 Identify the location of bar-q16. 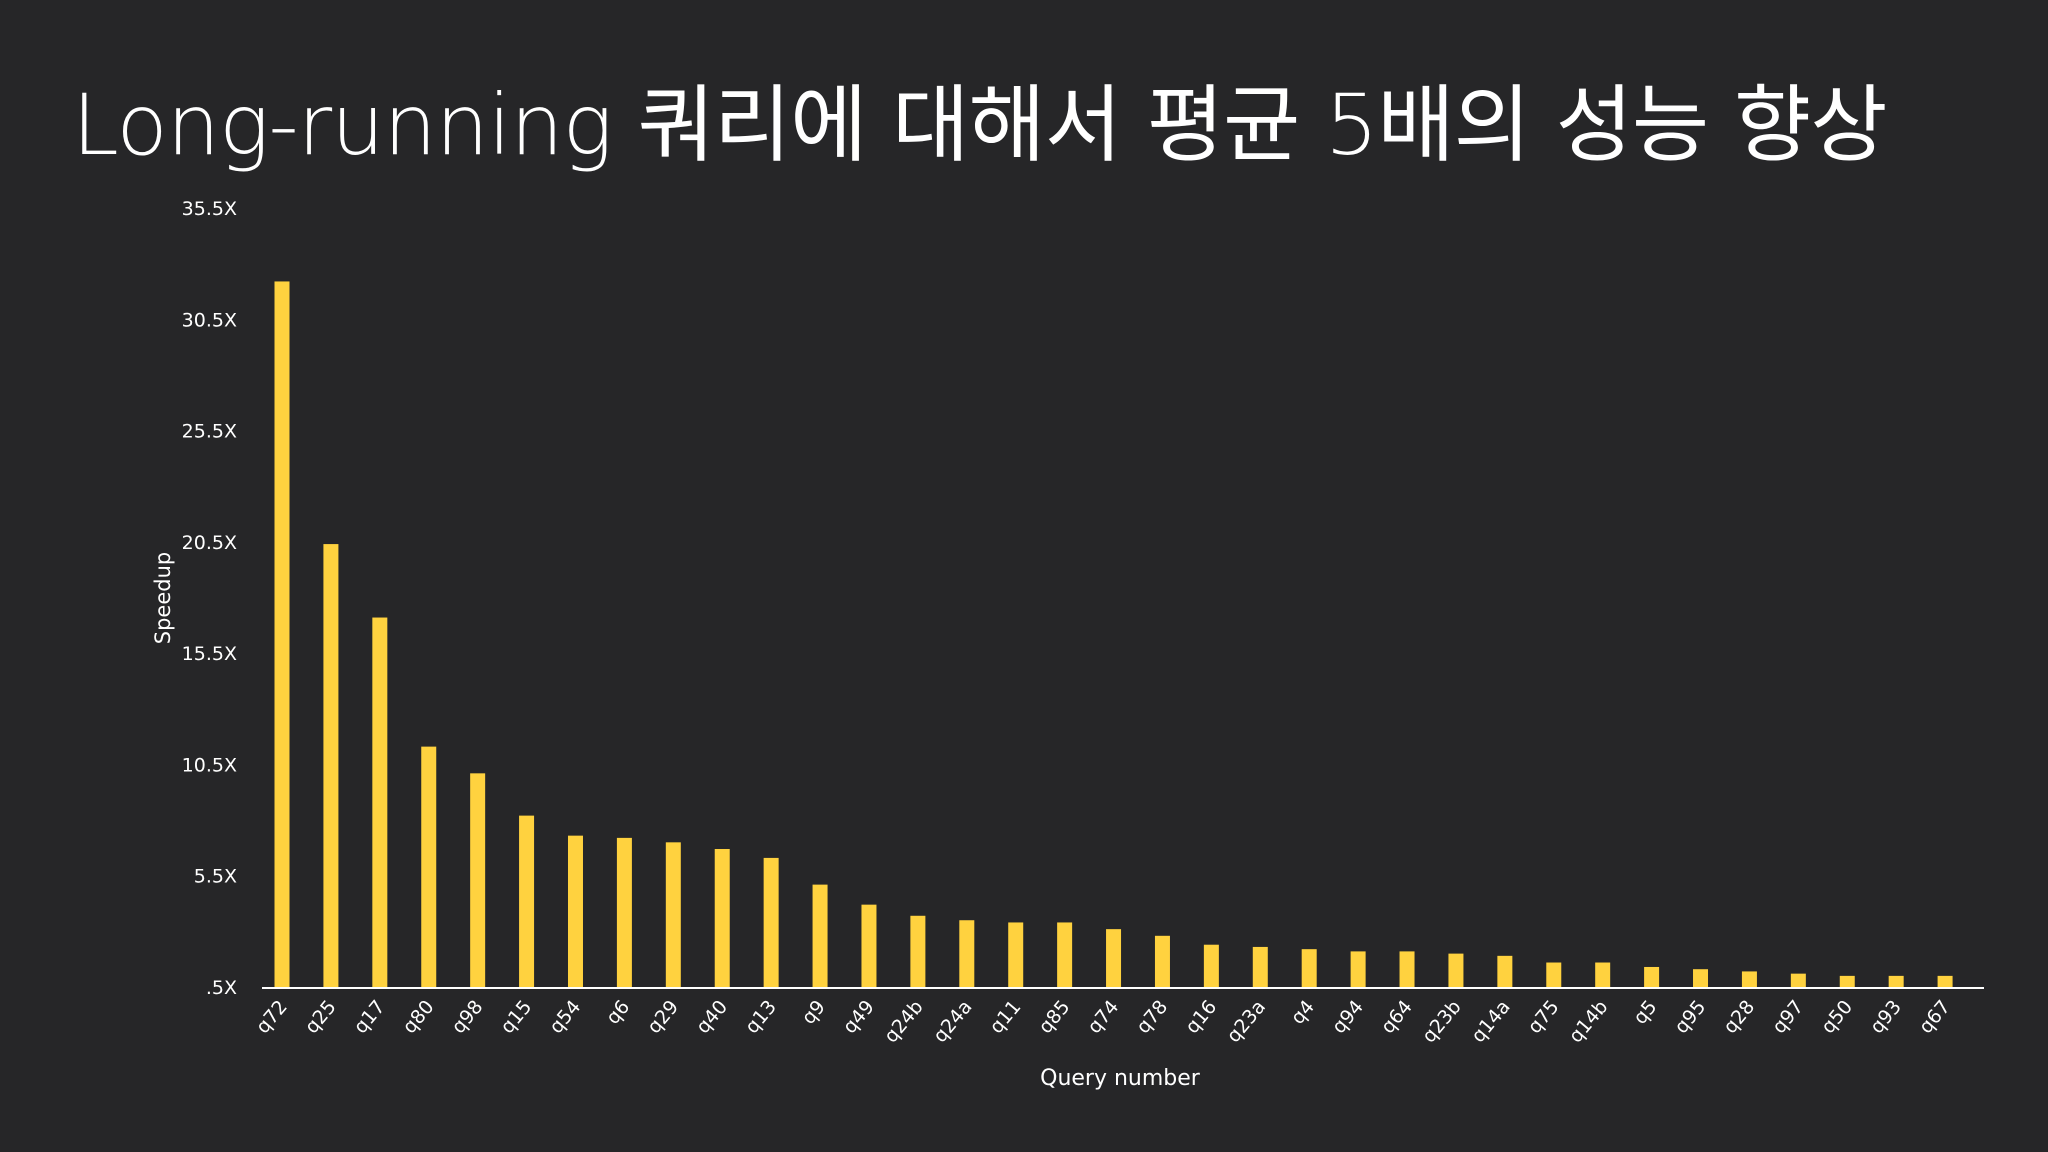
(1211, 965).